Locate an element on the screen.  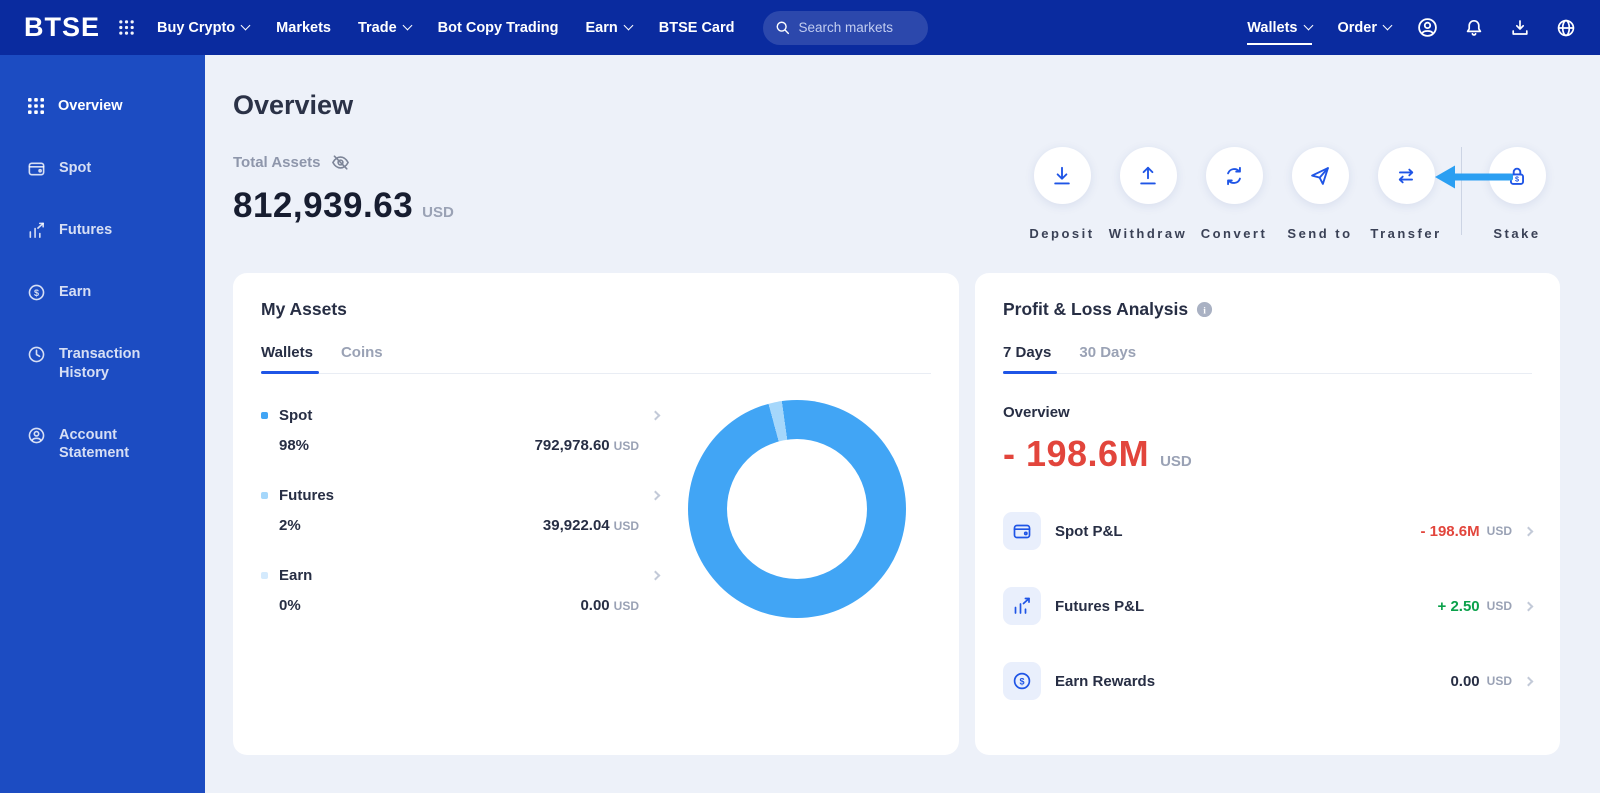
pnl-row-name: Earn Rewards is located at coordinates (1105, 681).